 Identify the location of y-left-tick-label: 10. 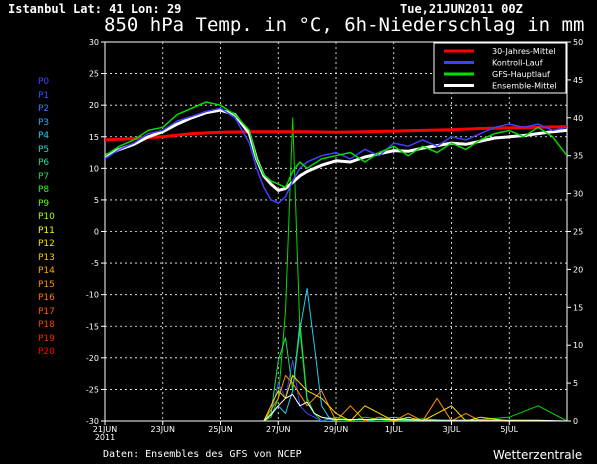
(94, 168).